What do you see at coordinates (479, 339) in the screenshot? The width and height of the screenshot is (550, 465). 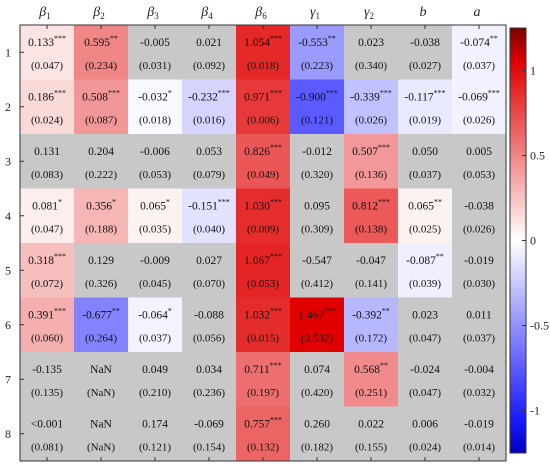 I see `cell-std-error-label: (0.037)` at bounding box center [479, 339].